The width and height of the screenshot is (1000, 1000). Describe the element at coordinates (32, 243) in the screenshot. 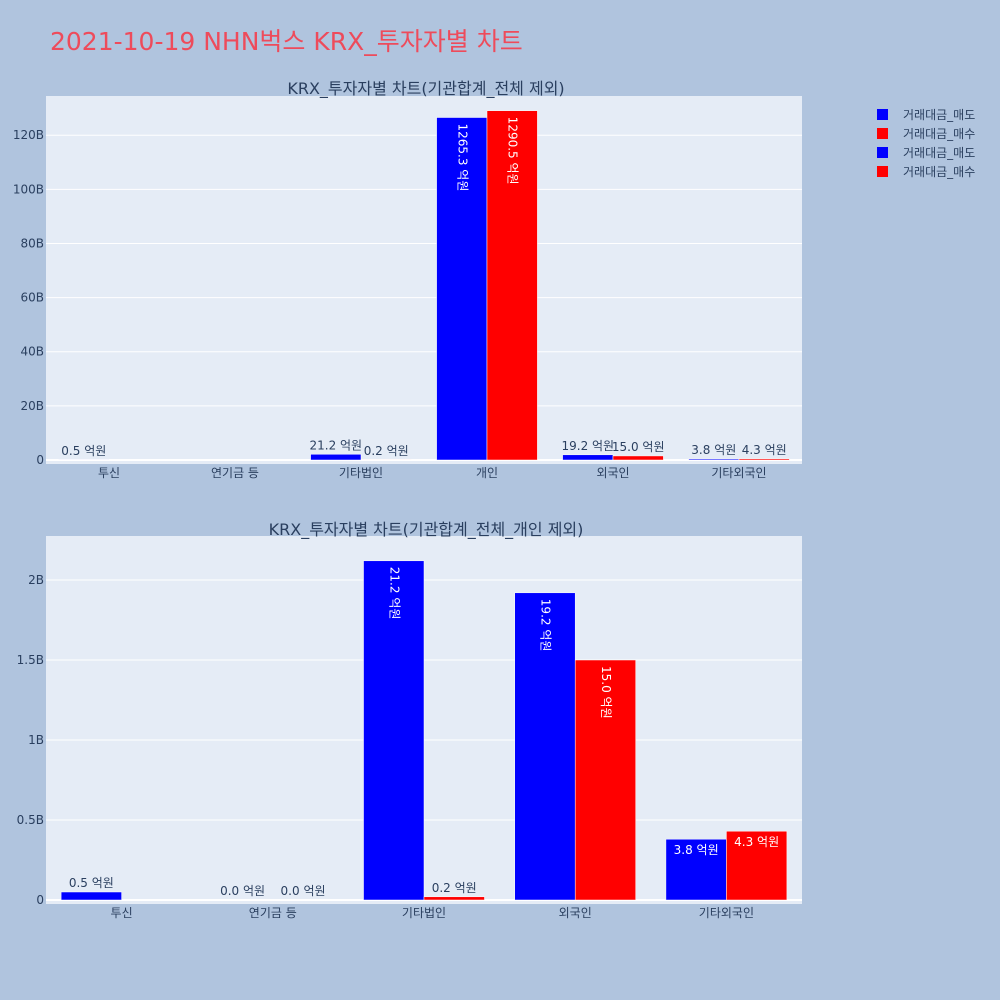

I see `y-tick-label: 80B` at that location.